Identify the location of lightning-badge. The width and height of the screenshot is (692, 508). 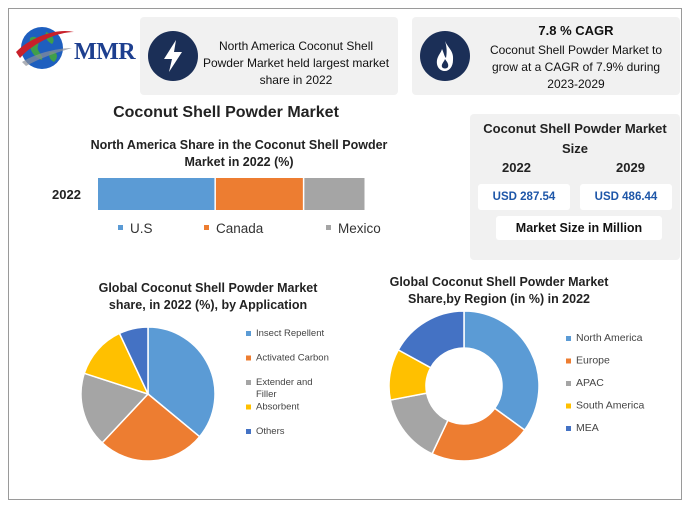
(173, 56).